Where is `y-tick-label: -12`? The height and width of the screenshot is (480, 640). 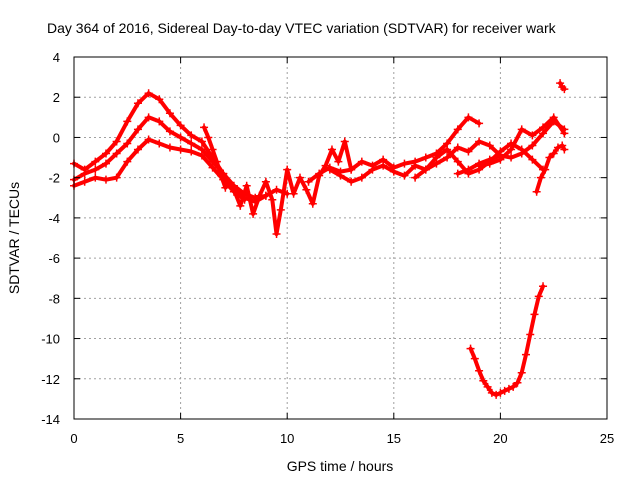 y-tick-label: -12 is located at coordinates (50, 379).